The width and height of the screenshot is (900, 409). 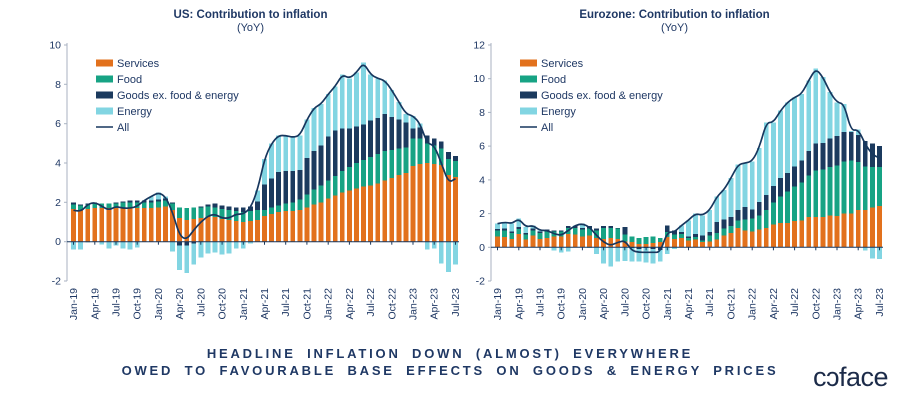 What do you see at coordinates (104, 95) in the screenshot?
I see `legend-swatch-goods` at bounding box center [104, 95].